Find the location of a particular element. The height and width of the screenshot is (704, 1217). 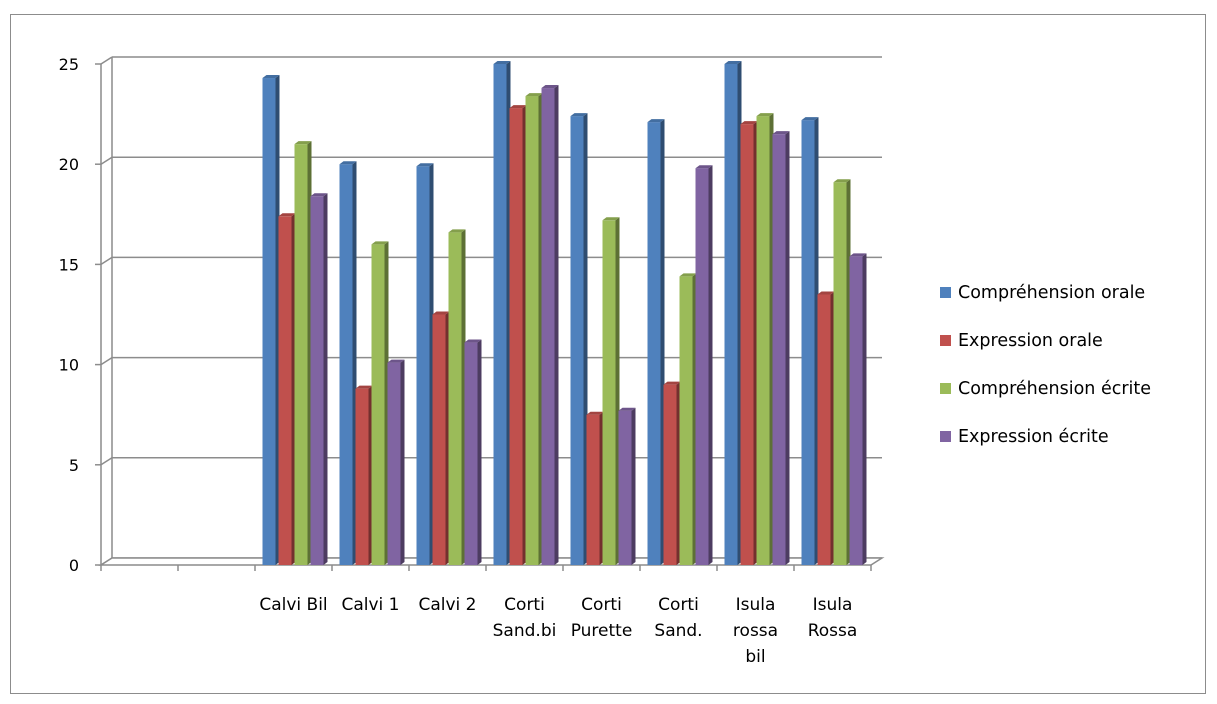

x-tick-label: Calvi 1 is located at coordinates (370, 605).